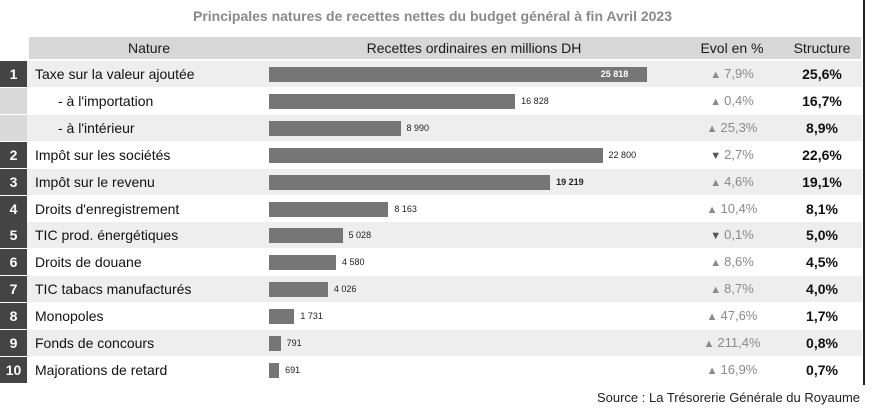 This screenshot has height=412, width=872. I want to click on value-label: 19 219, so click(570, 181).